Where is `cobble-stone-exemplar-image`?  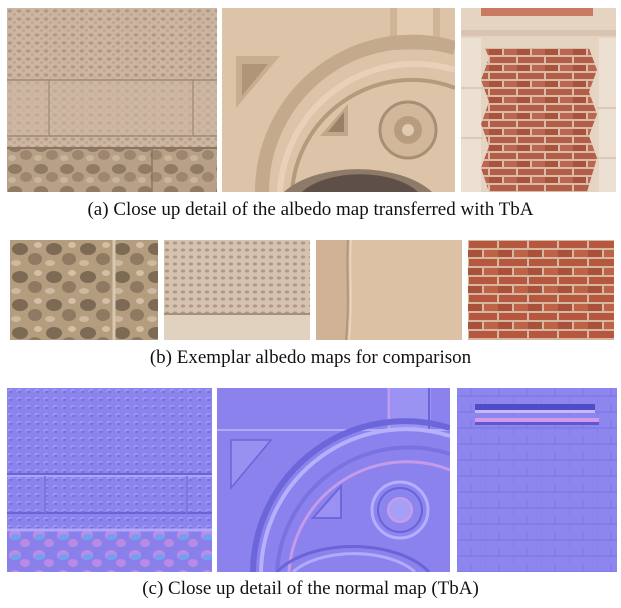 cobble-stone-exemplar-image is located at coordinates (237, 290).